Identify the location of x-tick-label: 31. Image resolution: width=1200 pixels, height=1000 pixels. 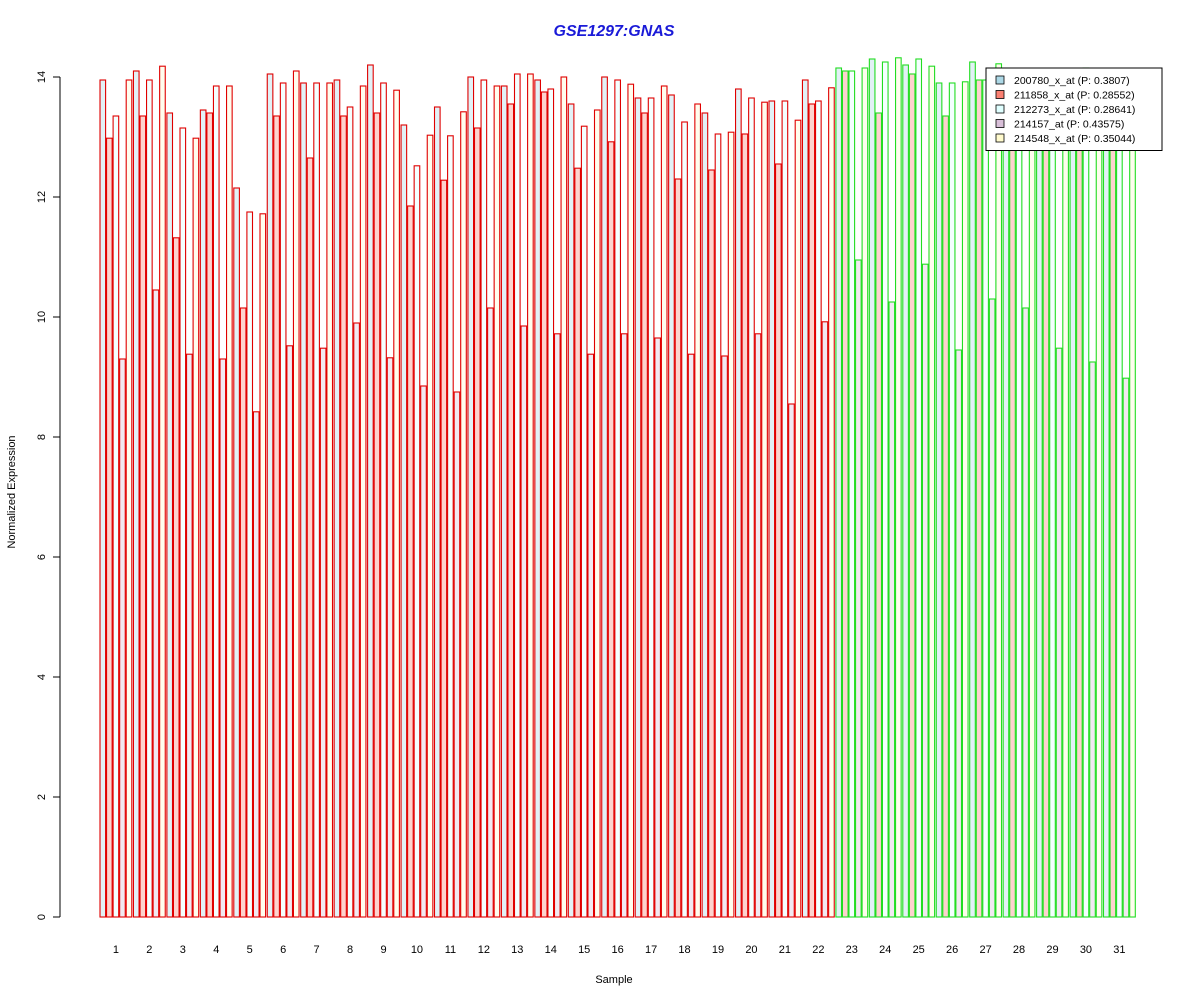
(1119, 950).